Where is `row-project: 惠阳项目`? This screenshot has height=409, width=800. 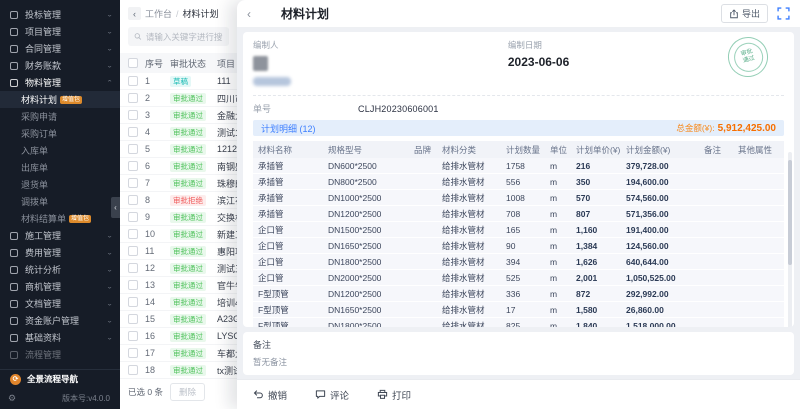
row-project: 惠阳项目 is located at coordinates (227, 251).